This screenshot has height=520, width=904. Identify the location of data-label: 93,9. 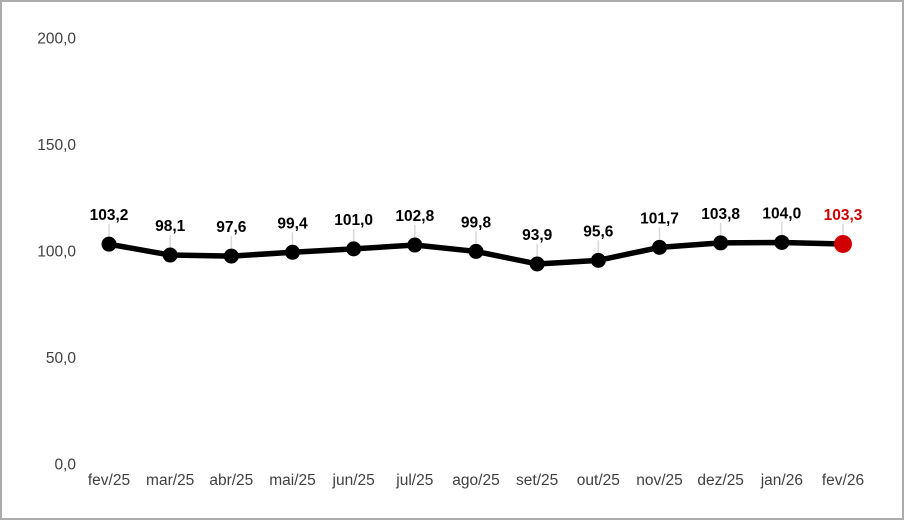
(537, 235).